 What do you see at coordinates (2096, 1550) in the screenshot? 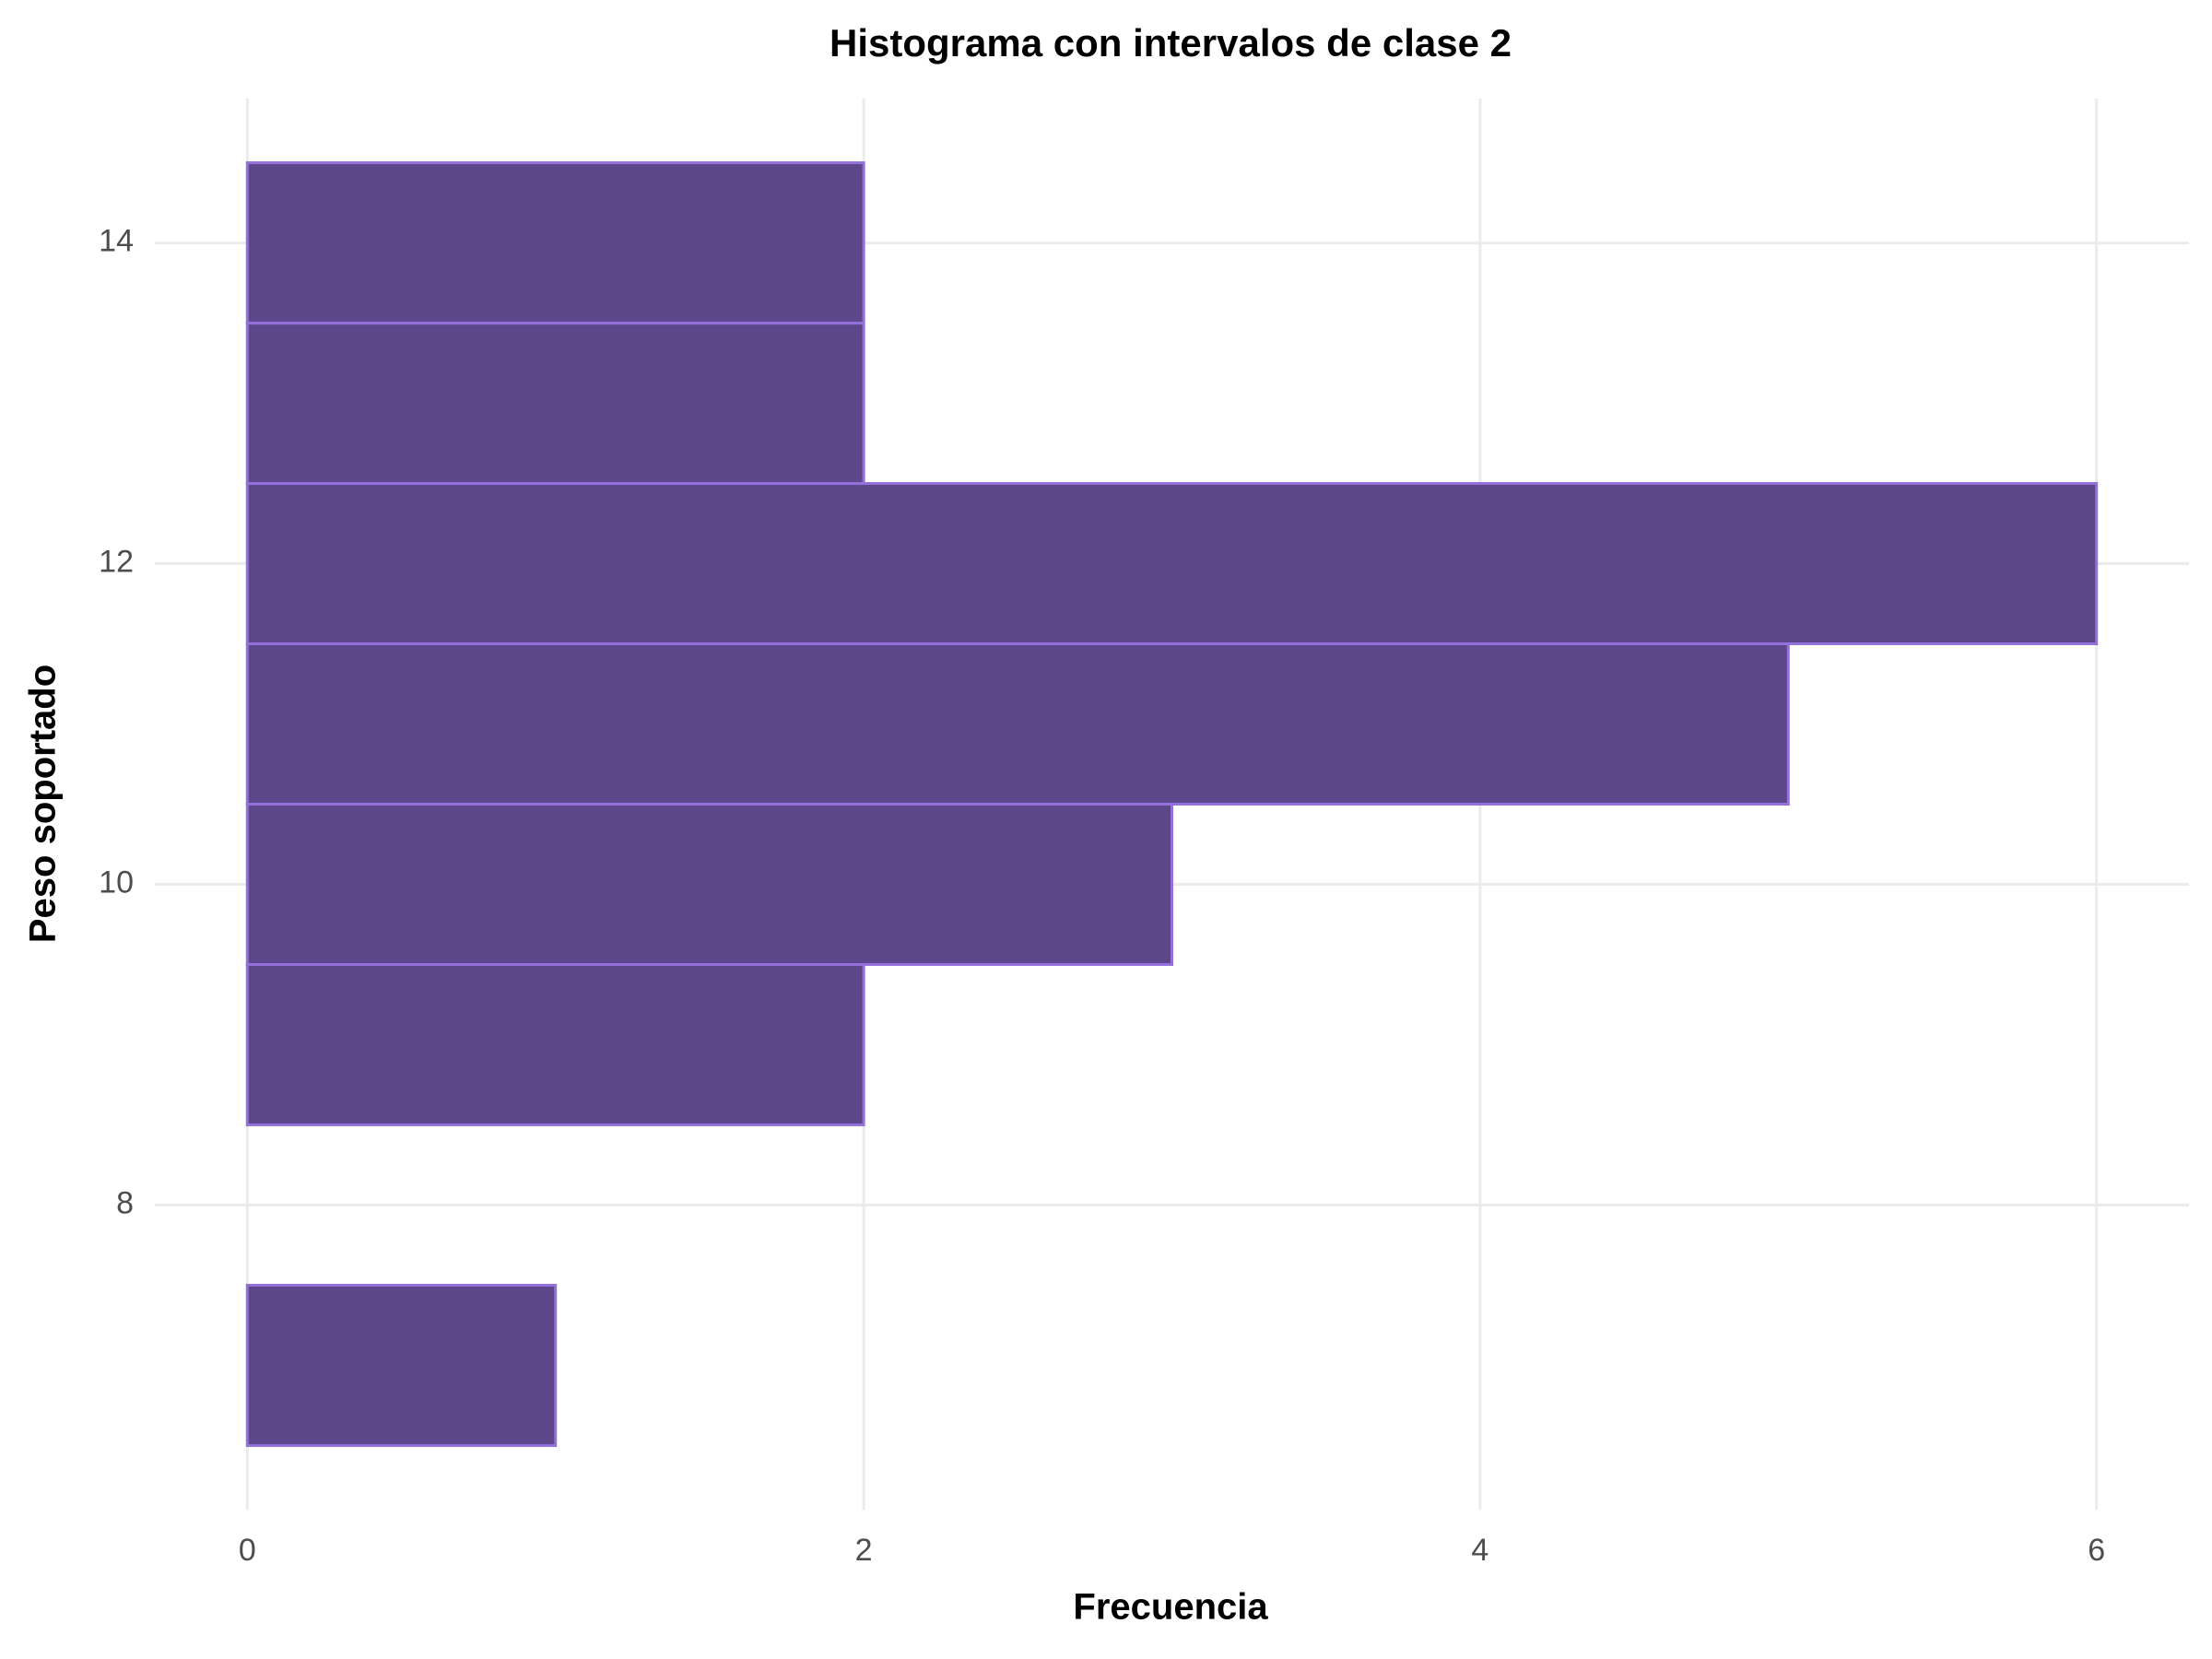
I see `x-tick-label: 6` at bounding box center [2096, 1550].